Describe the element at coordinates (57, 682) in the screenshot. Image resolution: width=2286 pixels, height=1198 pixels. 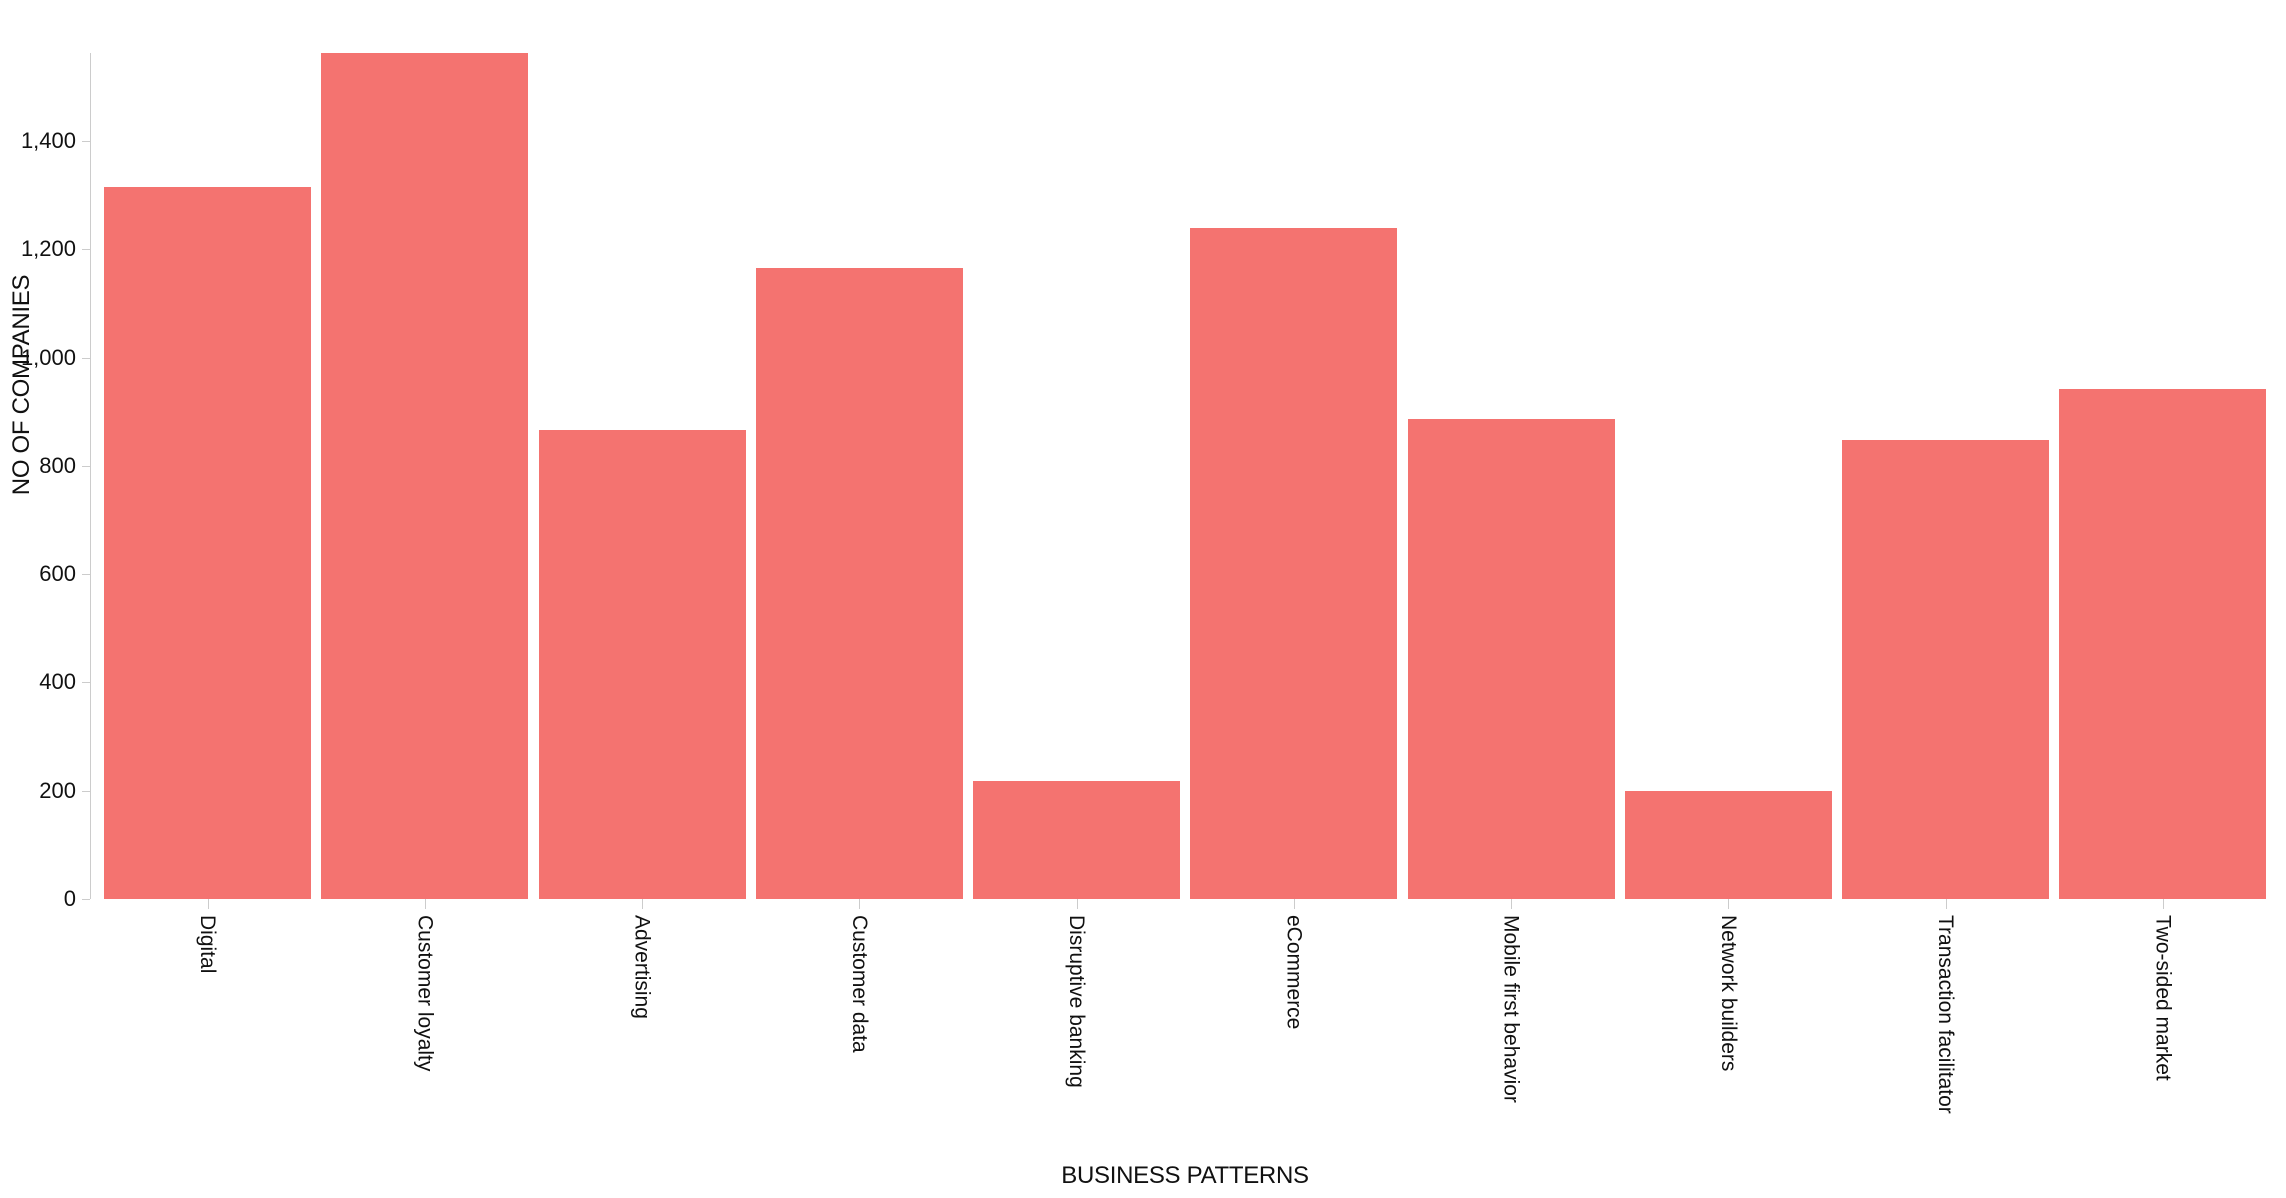
I see `y-tick-label: 400` at that location.